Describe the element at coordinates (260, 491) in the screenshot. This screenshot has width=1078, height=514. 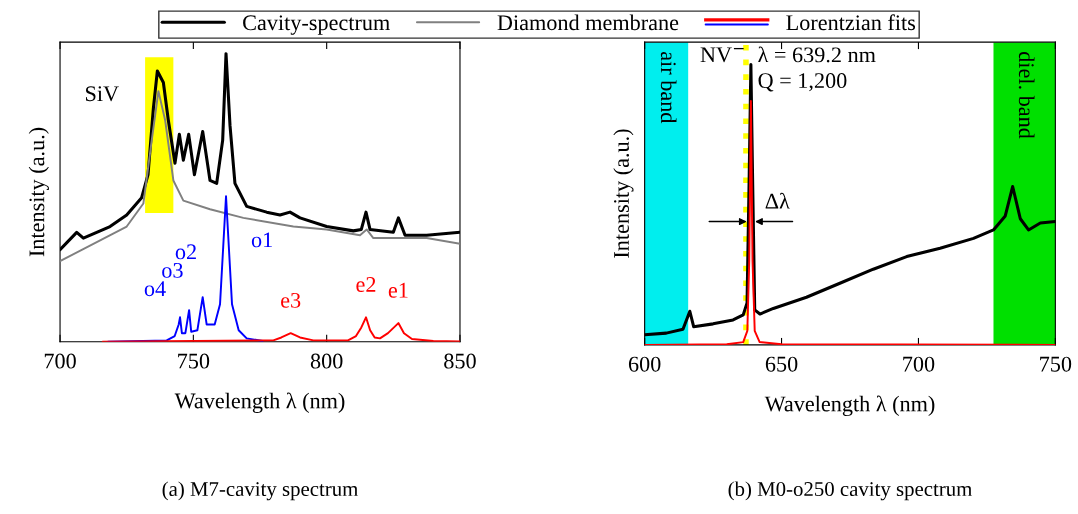
I see `text: (a) M7-cavity spectrum` at that location.